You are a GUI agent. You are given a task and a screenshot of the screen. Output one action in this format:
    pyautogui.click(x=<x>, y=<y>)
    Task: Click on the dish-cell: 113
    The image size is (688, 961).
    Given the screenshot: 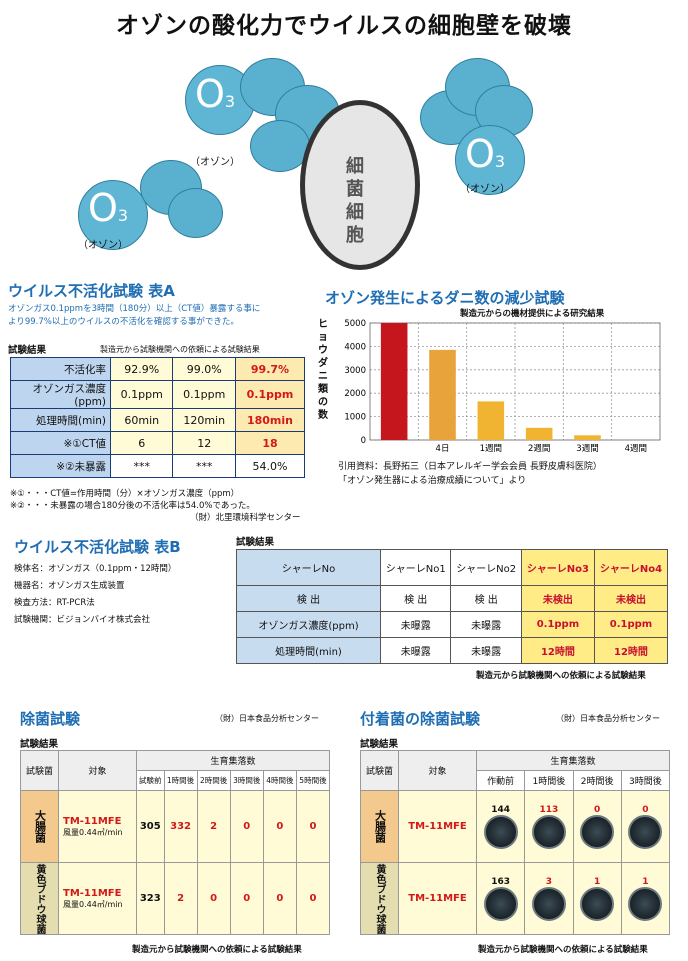 What is the action you would take?
    pyautogui.click(x=549, y=826)
    